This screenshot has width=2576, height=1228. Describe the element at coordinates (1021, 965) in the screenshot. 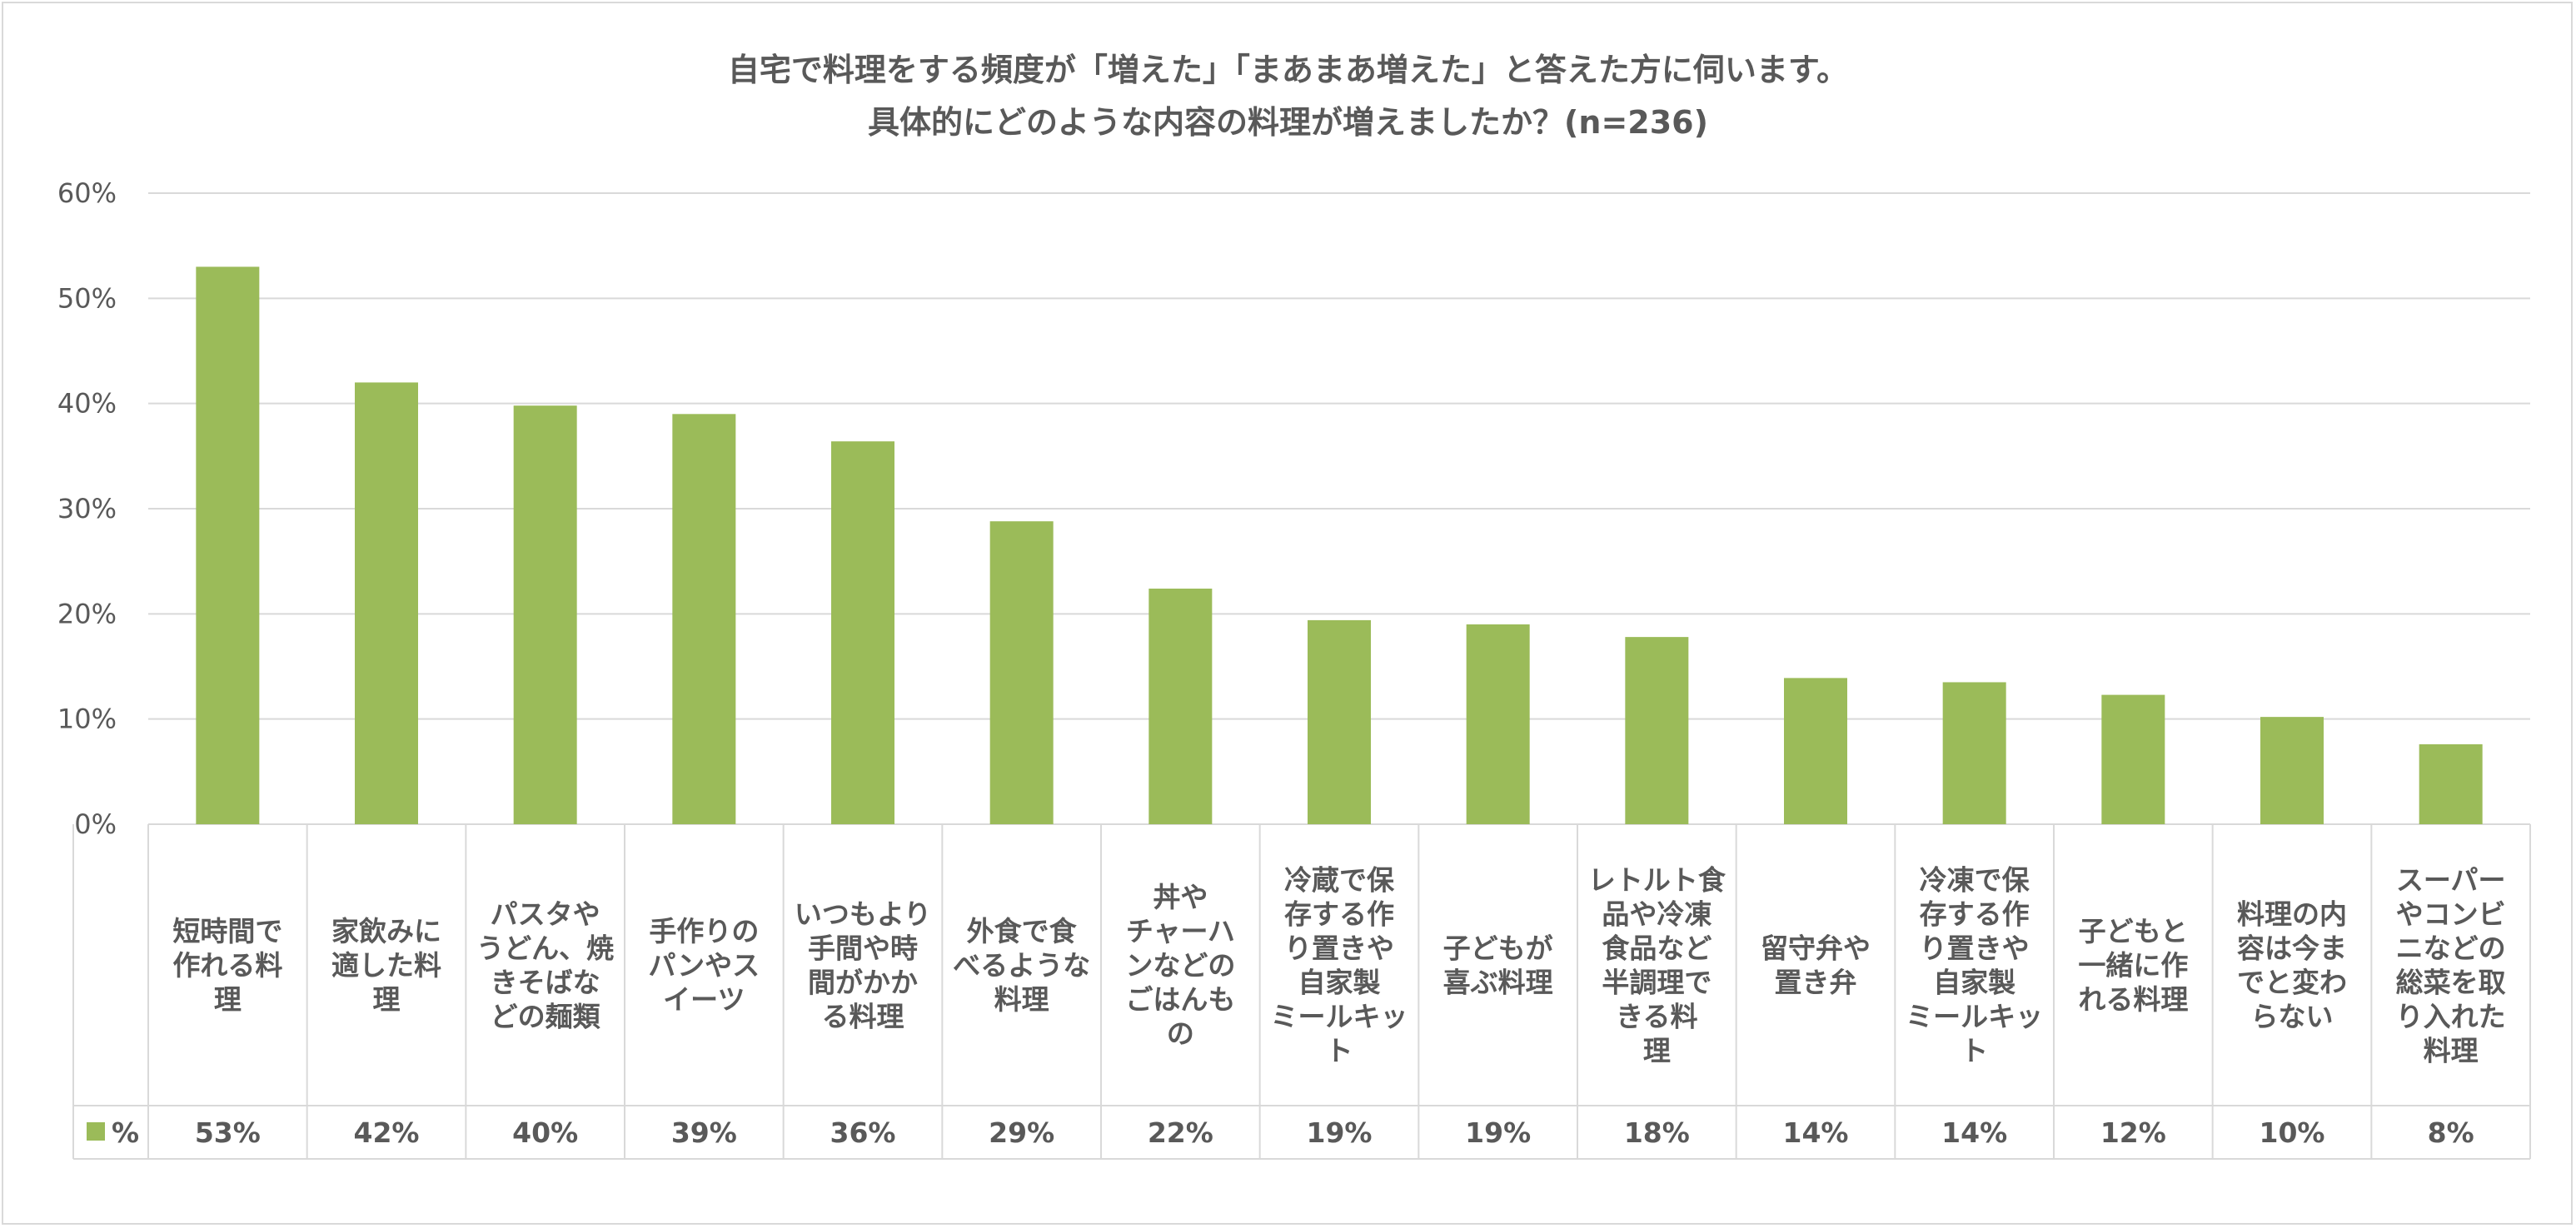

I see `category-label: べるような` at that location.